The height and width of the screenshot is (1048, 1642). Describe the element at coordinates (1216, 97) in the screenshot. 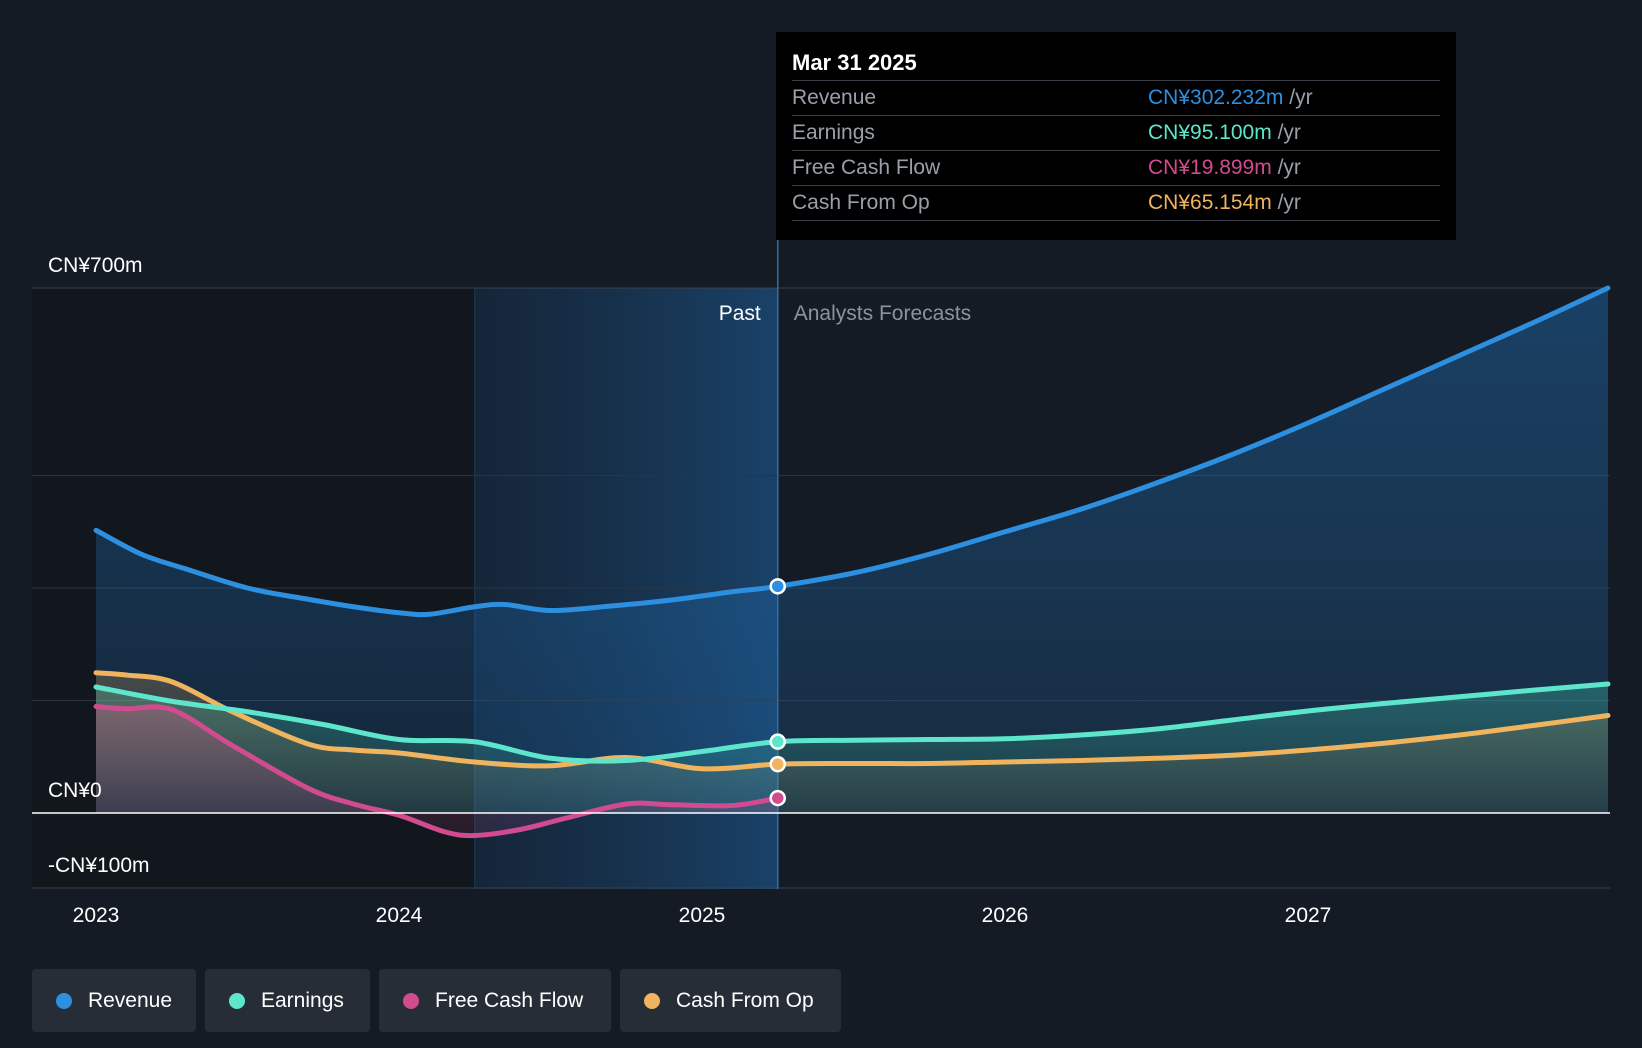

I see `tooltip-value-text: CN¥302.232m` at that location.